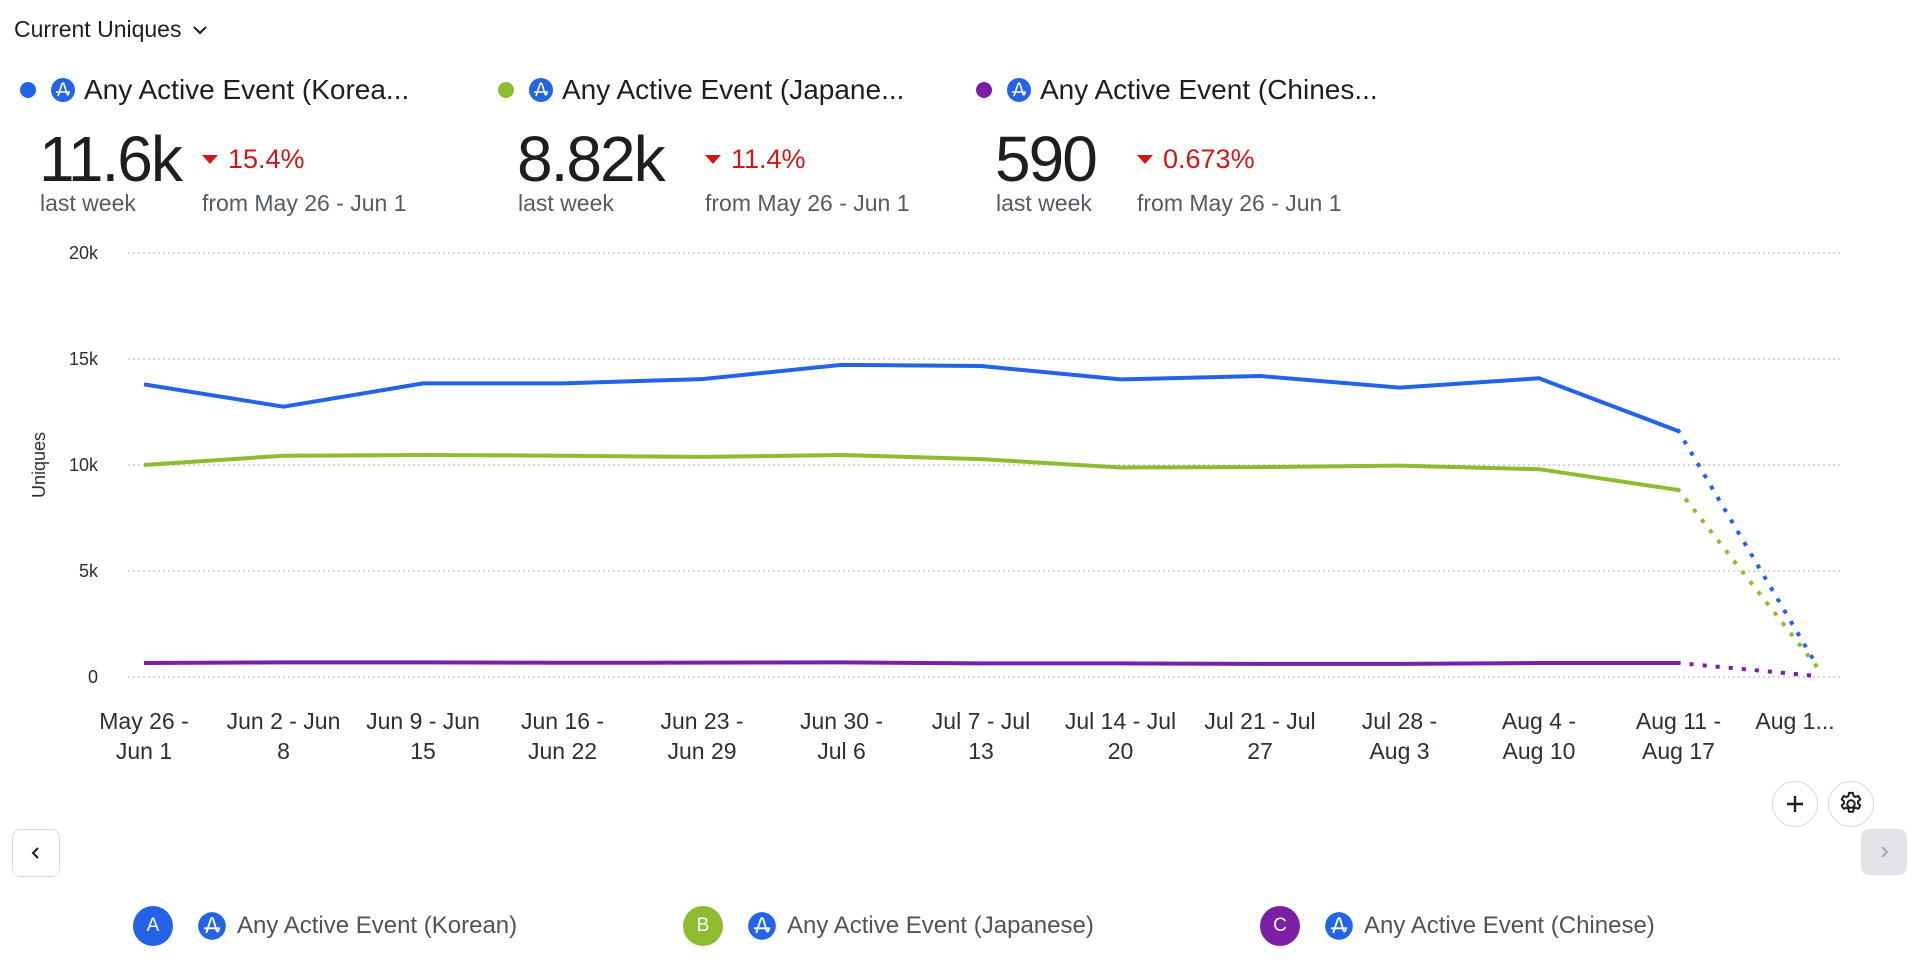 This screenshot has height=966, width=1920. Describe the element at coordinates (562, 736) in the screenshot. I see `x-tick-label: Jun 16 -Jun 22` at that location.